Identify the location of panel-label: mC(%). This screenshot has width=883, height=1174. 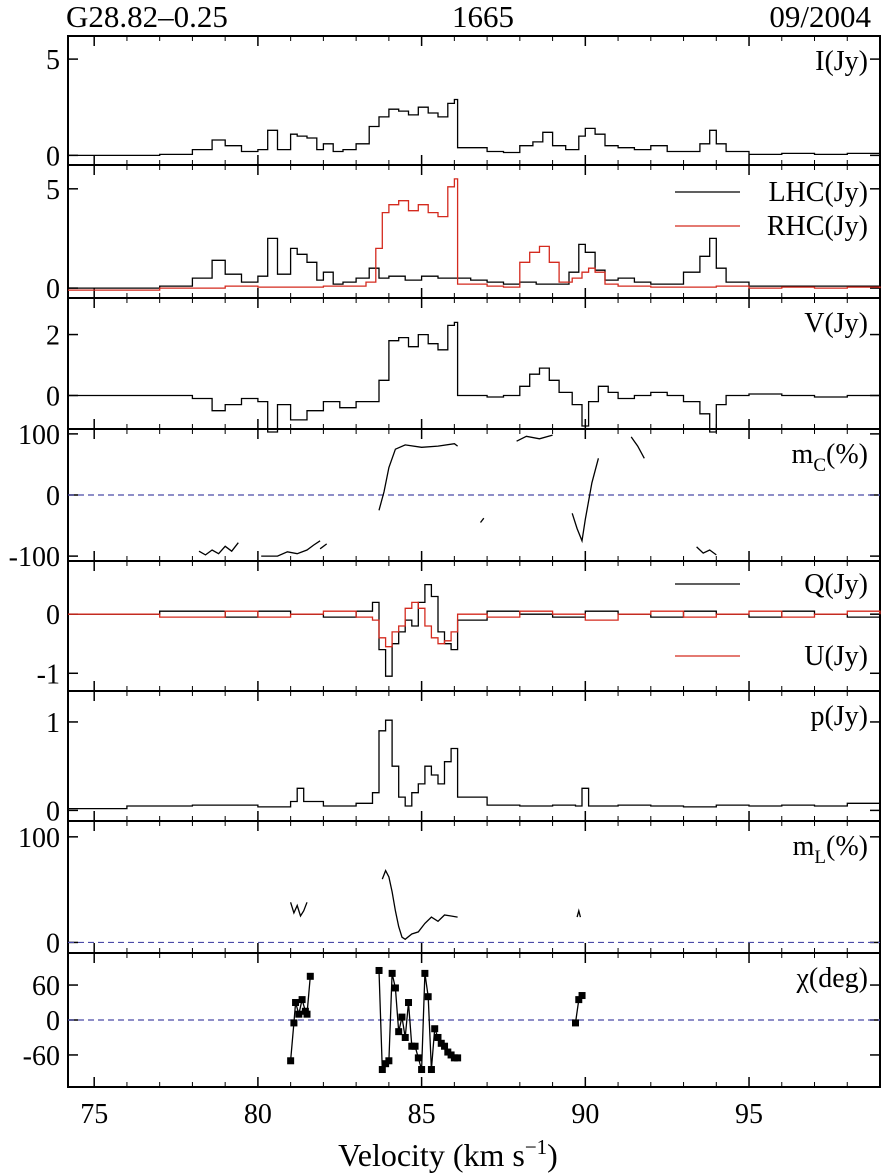
(830, 457).